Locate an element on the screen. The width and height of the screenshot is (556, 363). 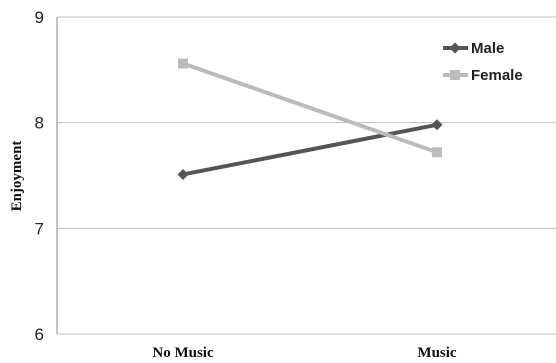
x-tick-labels: No Music Music is located at coordinates (304, 353).